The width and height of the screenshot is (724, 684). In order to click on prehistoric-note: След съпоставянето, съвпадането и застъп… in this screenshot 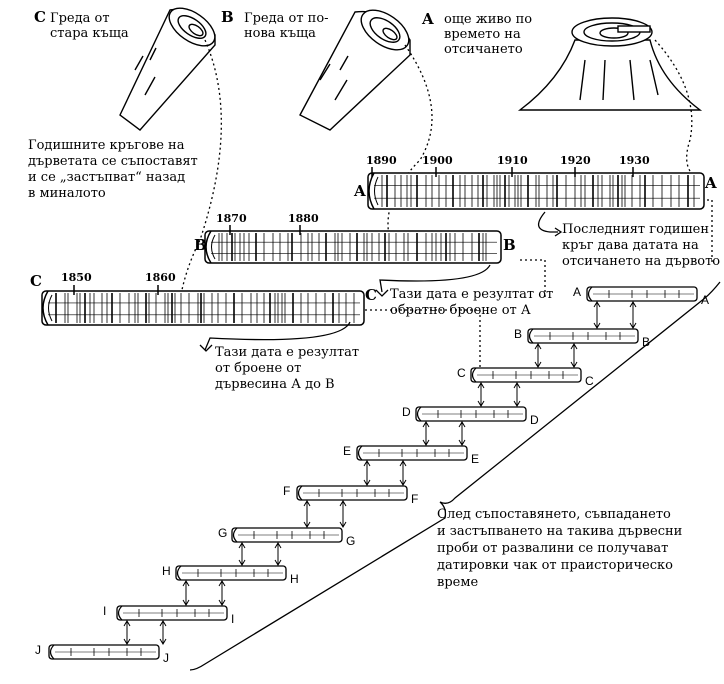, I will do `click(560, 548)`.